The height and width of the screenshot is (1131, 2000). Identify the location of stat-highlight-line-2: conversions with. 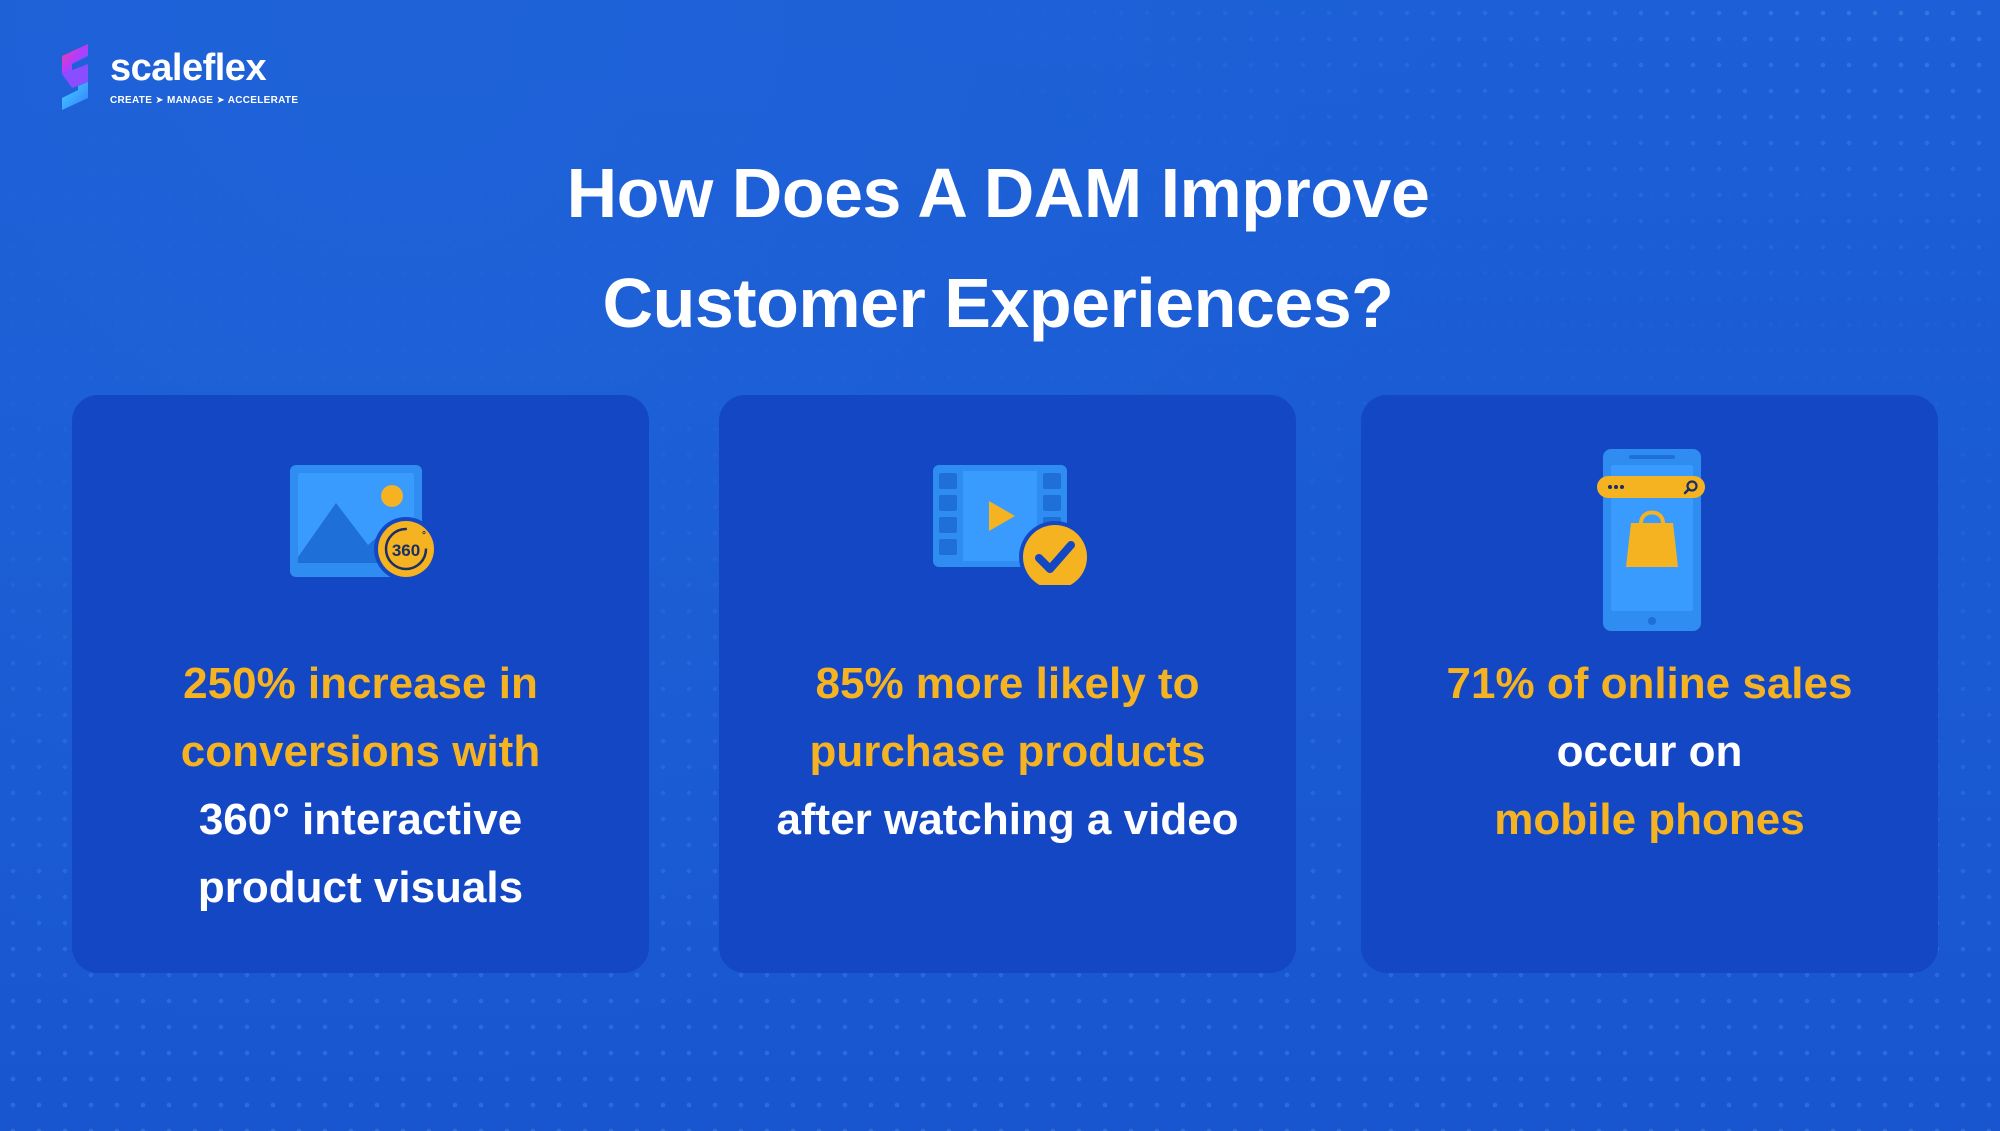
(360, 751).